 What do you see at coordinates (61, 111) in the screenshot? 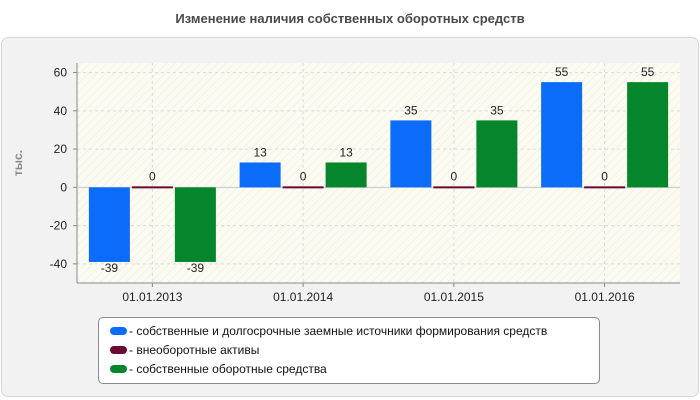
I see `y-tick-label-1: 40` at bounding box center [61, 111].